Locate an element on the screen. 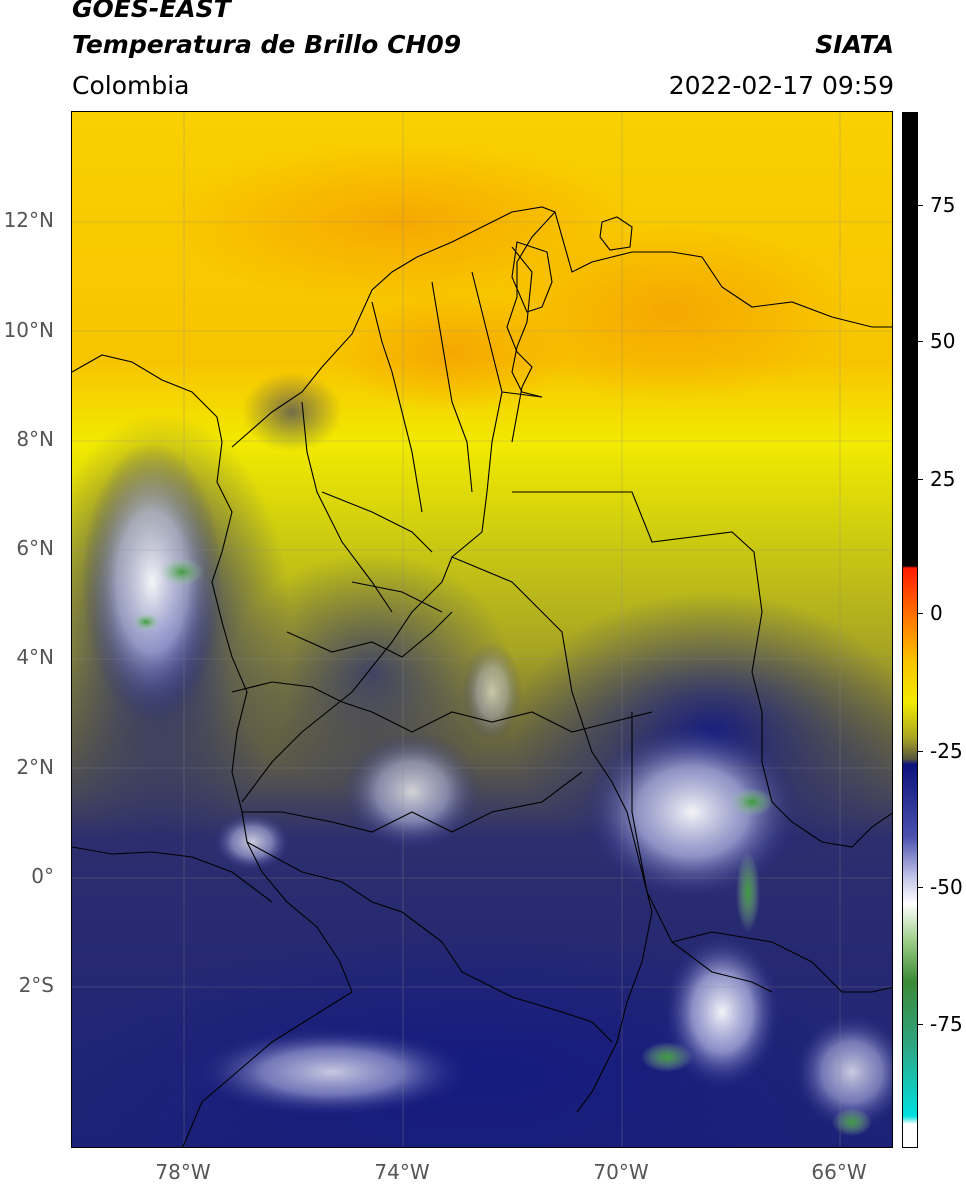  map-timestamp: 2022-02-17 09:59 is located at coordinates (781, 85).